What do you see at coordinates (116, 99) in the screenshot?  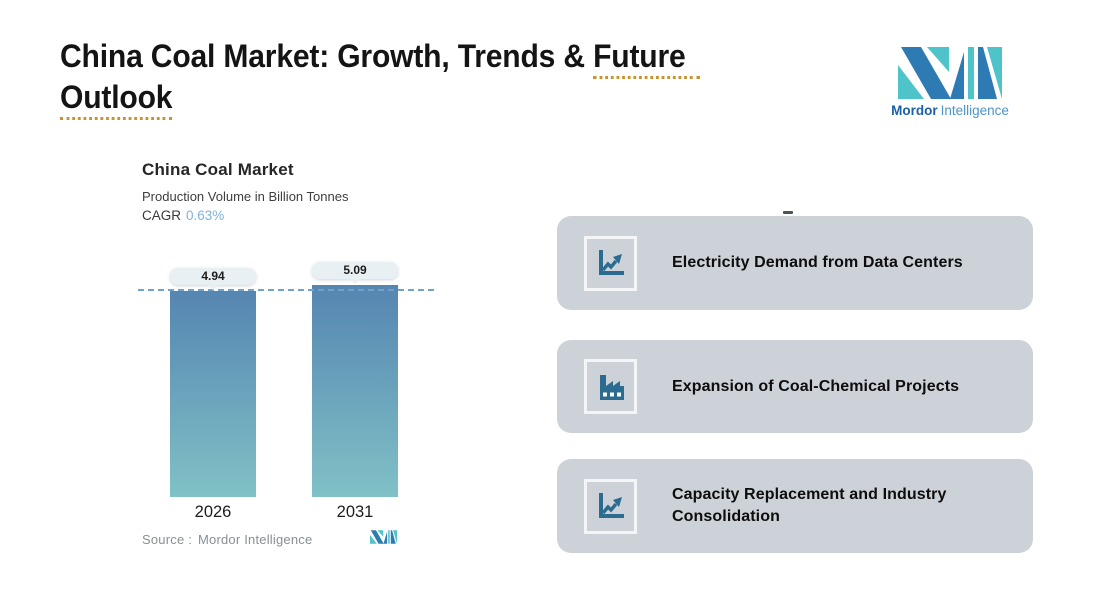 I see `page-title-underlined-word-2: Outlook` at bounding box center [116, 99].